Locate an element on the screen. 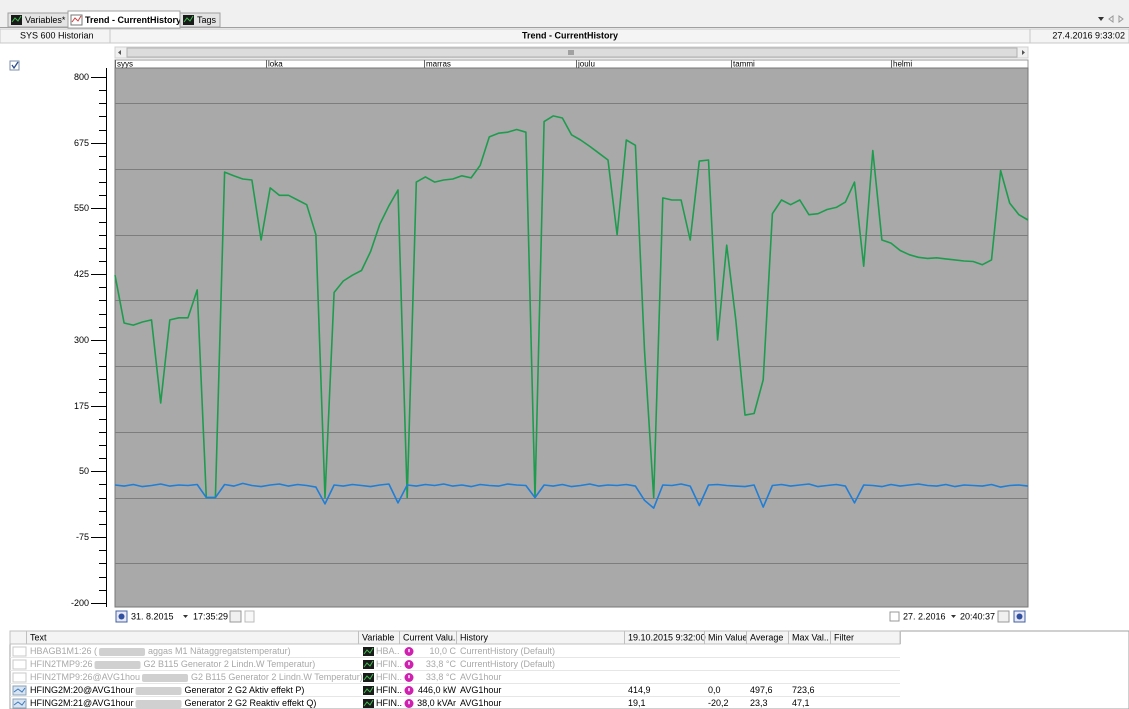  start-date: 31. 8.2015 is located at coordinates (152, 616).